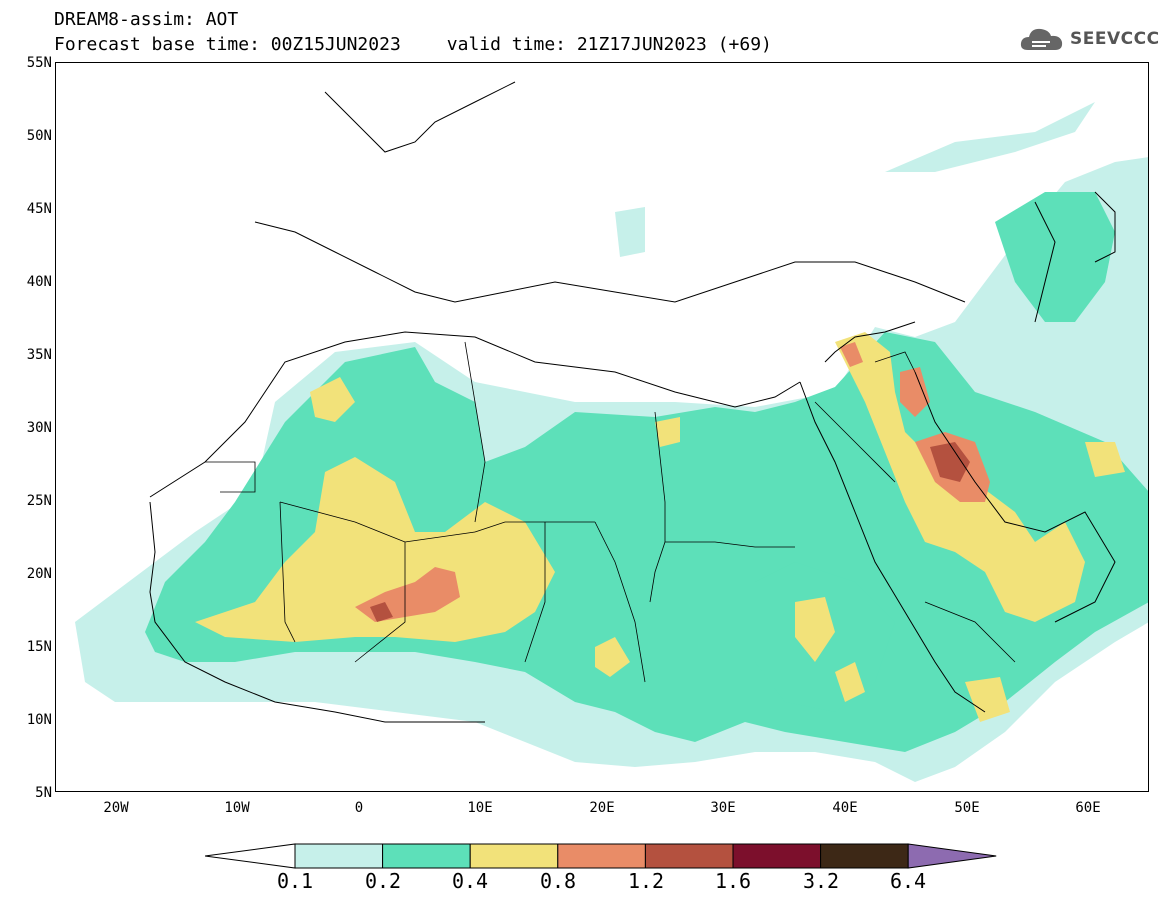 The image size is (1165, 905). What do you see at coordinates (116, 808) in the screenshot?
I see `lon-tick: 20W` at bounding box center [116, 808].